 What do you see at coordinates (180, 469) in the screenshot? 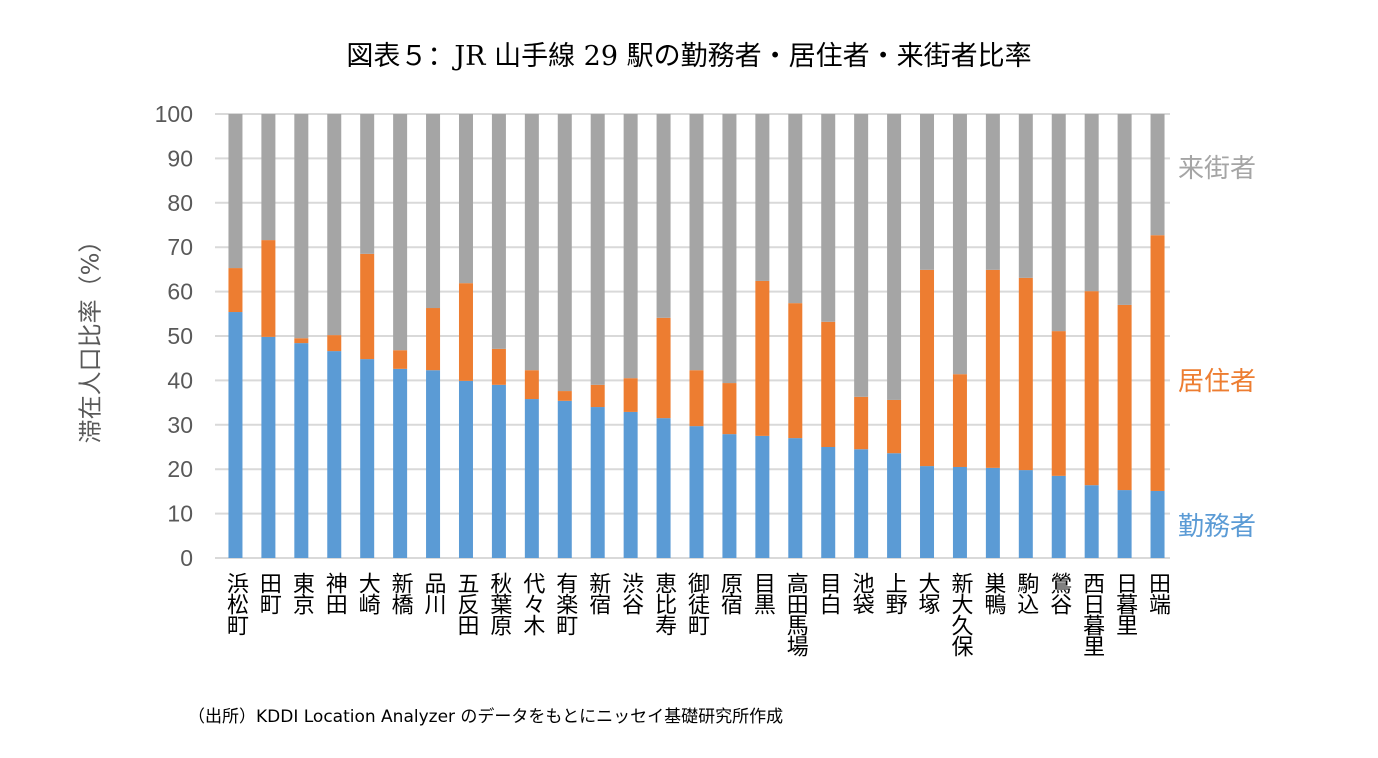
I see `y-tick-label: 20` at bounding box center [180, 469].